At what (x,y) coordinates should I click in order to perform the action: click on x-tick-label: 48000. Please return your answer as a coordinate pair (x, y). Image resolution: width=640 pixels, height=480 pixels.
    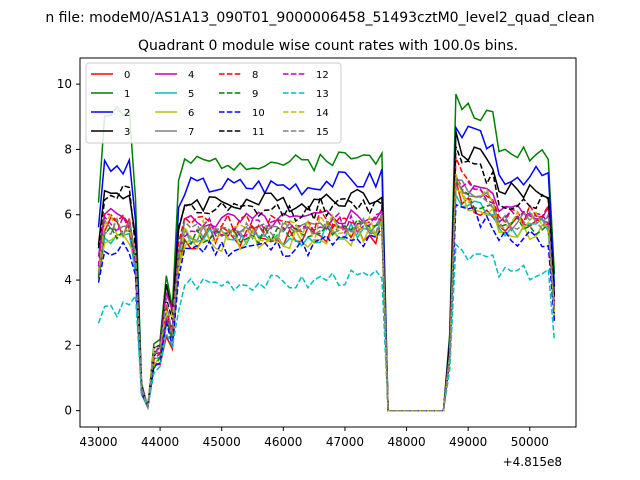
    Looking at the image, I should click on (406, 442).